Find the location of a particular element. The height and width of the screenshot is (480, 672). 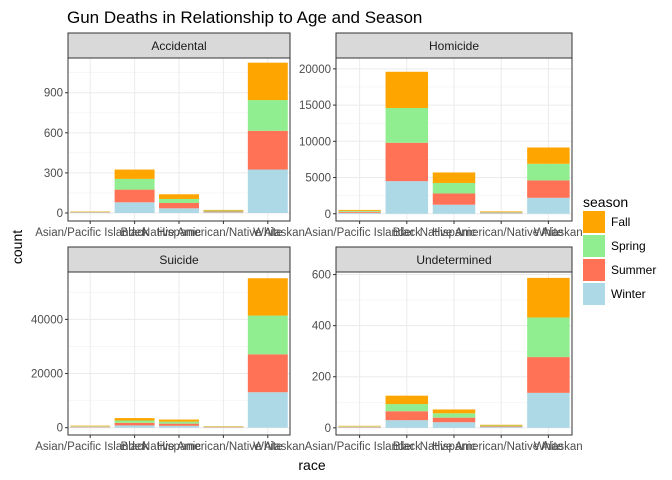

facet-strip-label: Suicide is located at coordinates (179, 260).